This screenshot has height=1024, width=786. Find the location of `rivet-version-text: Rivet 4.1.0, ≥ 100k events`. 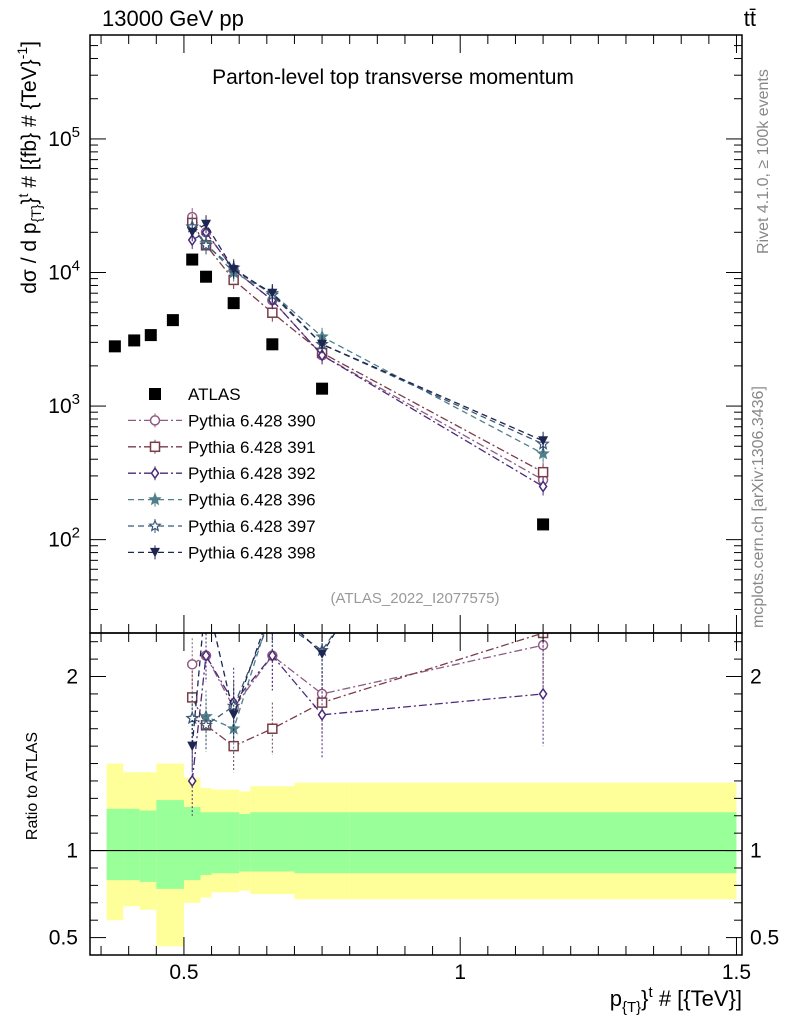

rivet-version-text: Rivet 4.1.0, ≥ 100k events is located at coordinates (763, 161).